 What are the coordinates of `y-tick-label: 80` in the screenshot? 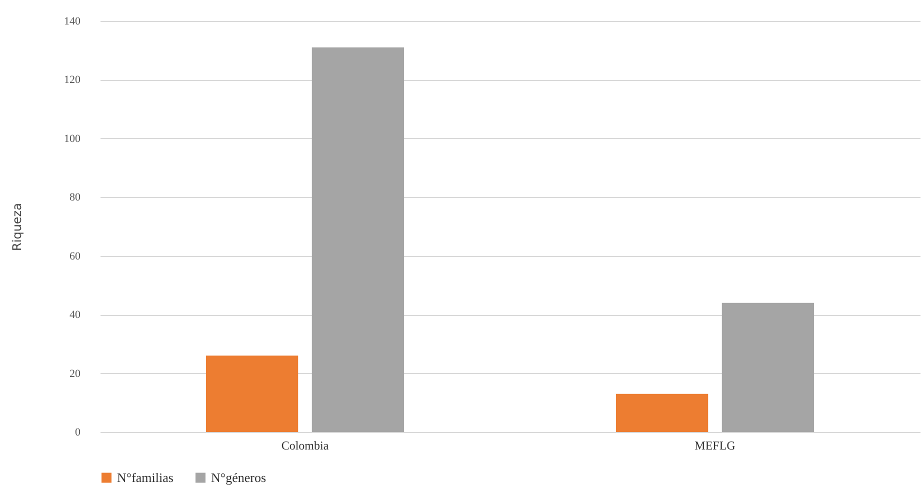 It's located at (75, 198).